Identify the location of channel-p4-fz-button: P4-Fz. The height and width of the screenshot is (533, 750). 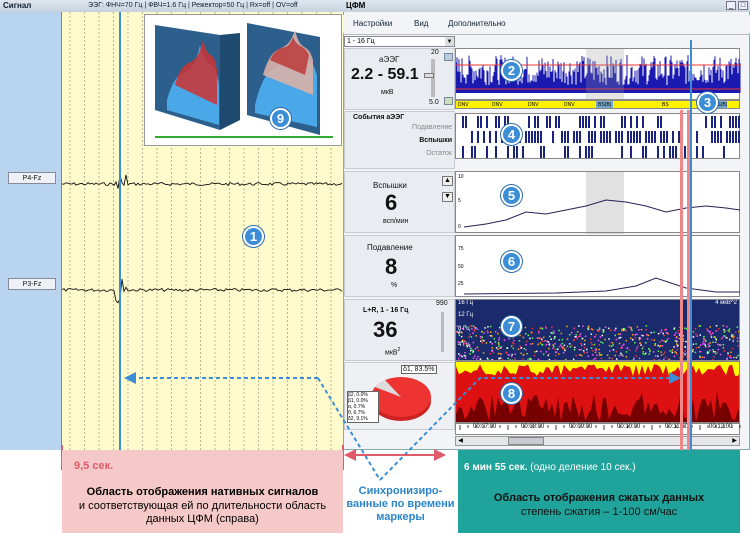
(32, 178).